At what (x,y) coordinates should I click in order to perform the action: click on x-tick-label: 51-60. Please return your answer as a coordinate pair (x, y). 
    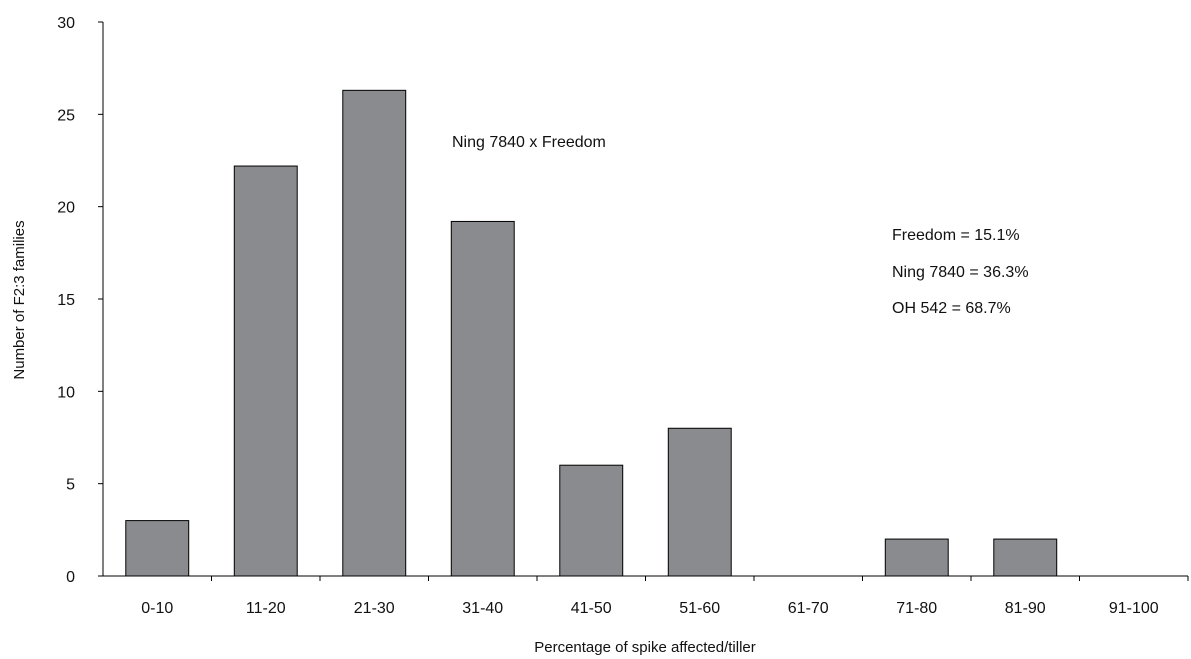
    Looking at the image, I should click on (699, 608).